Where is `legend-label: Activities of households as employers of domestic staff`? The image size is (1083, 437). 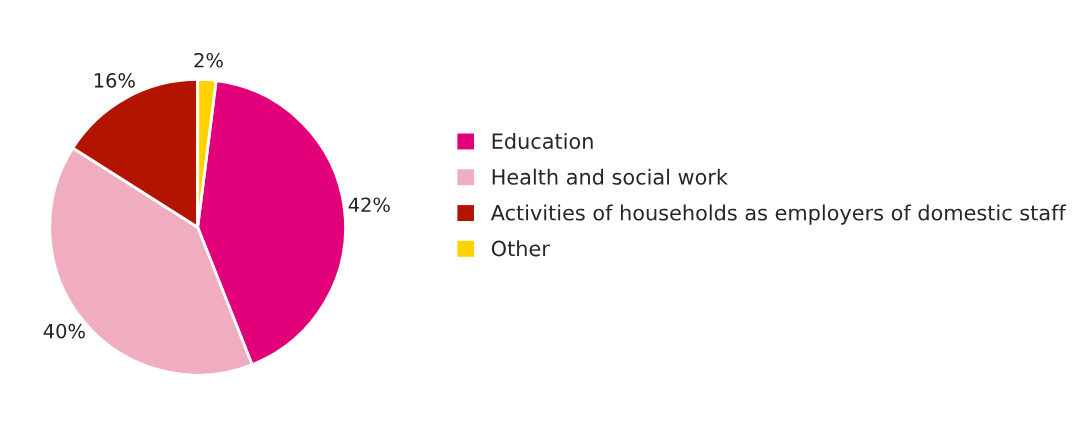 legend-label: Activities of households as employers of domestic staff is located at coordinates (778, 214).